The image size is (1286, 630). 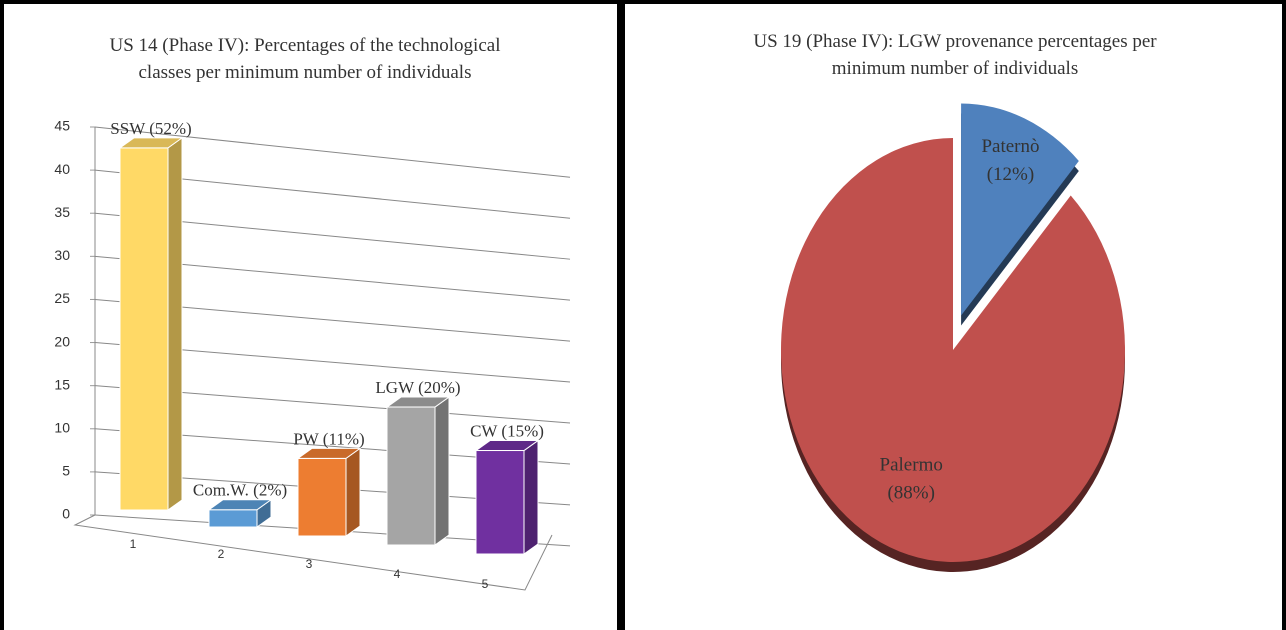 What do you see at coordinates (62, 427) in the screenshot?
I see `y-tick-label: 10` at bounding box center [62, 427].